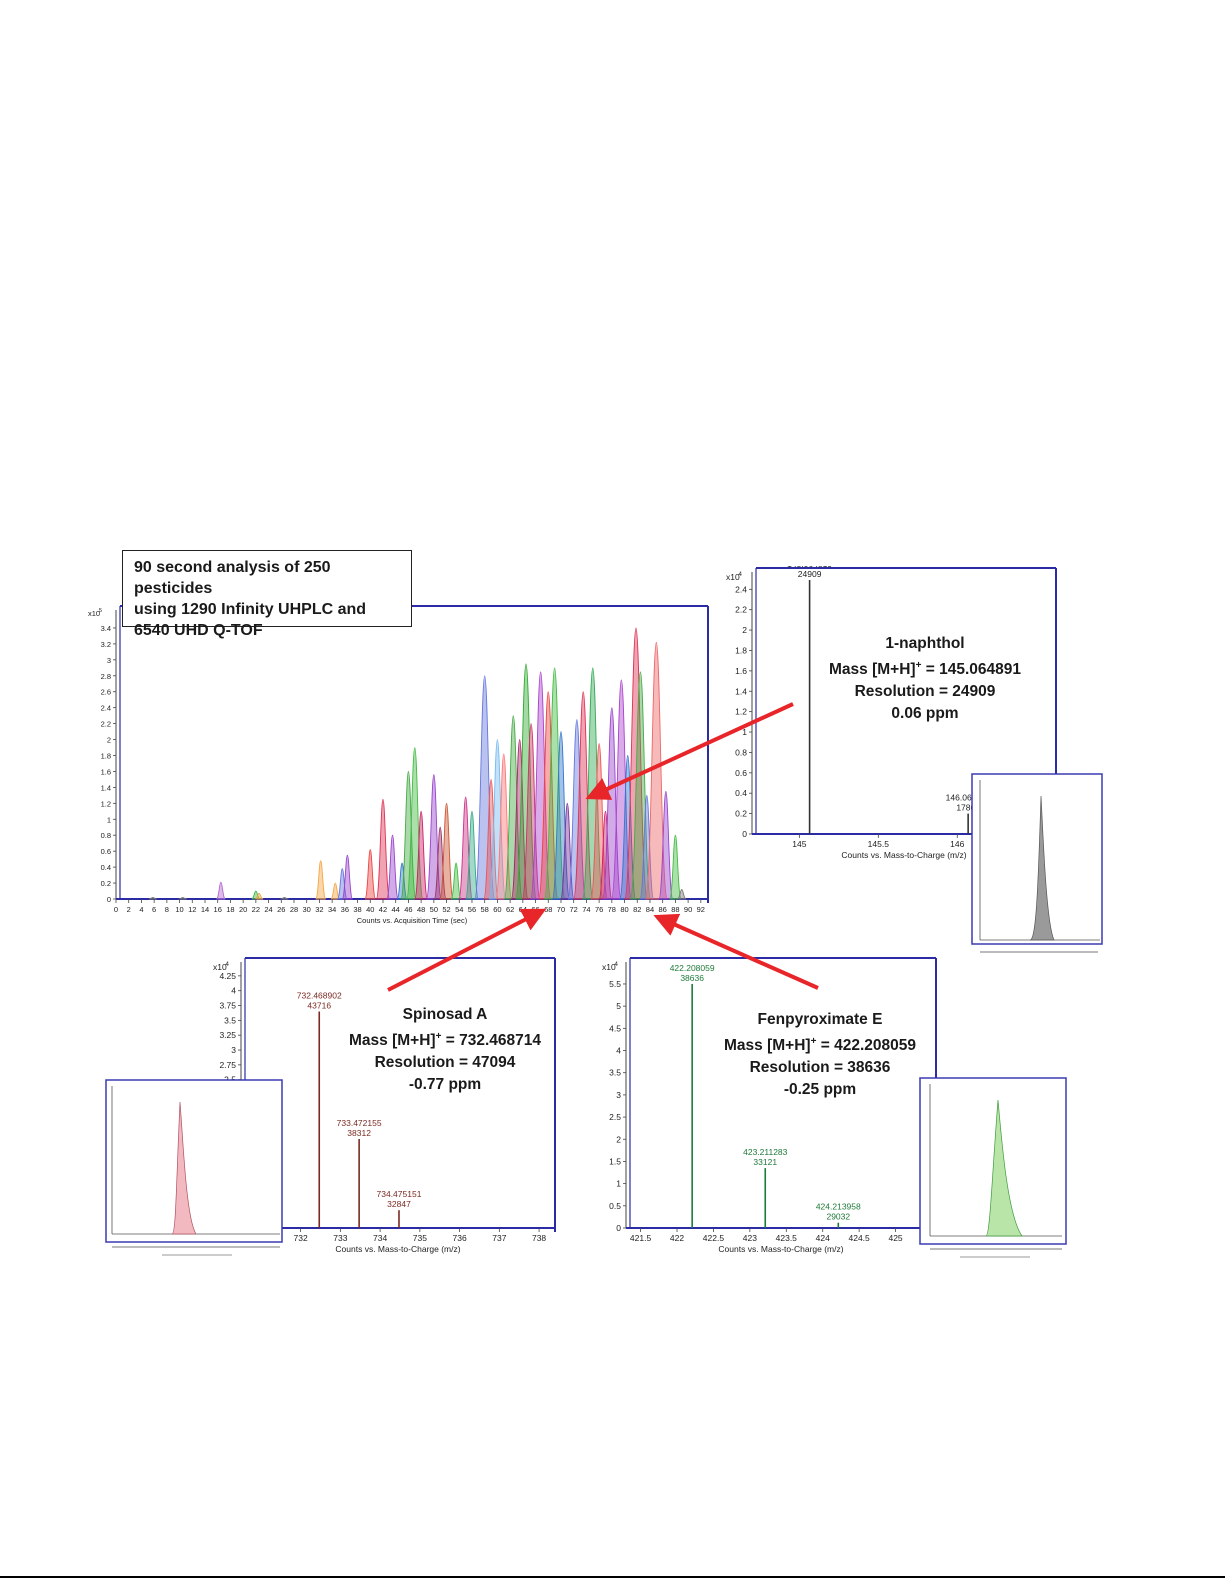 Image resolution: width=1225 pixels, height=1585 pixels. Describe the element at coordinates (574, 909) in the screenshot. I see `x-tick-label: 72` at that location.